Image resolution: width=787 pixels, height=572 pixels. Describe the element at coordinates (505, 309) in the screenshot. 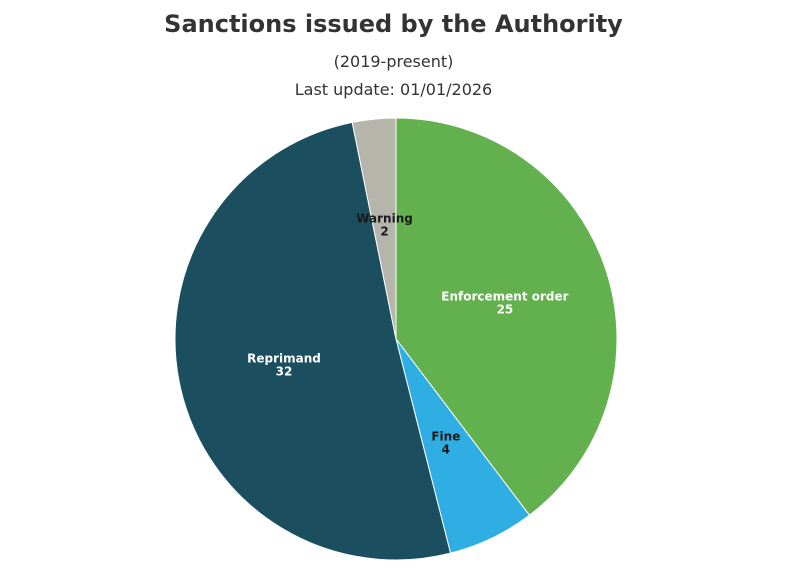

I see `slice-label-value: 25` at that location.